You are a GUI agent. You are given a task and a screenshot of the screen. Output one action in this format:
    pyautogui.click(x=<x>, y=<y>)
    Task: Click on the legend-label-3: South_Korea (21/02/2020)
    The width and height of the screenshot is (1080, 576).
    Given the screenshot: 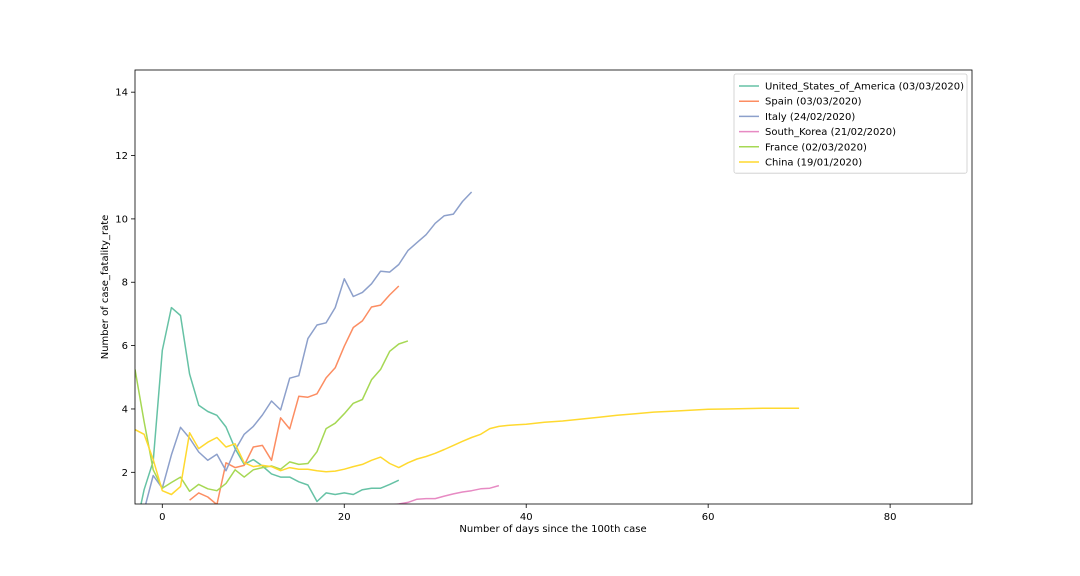 What is the action you would take?
    pyautogui.click(x=830, y=132)
    